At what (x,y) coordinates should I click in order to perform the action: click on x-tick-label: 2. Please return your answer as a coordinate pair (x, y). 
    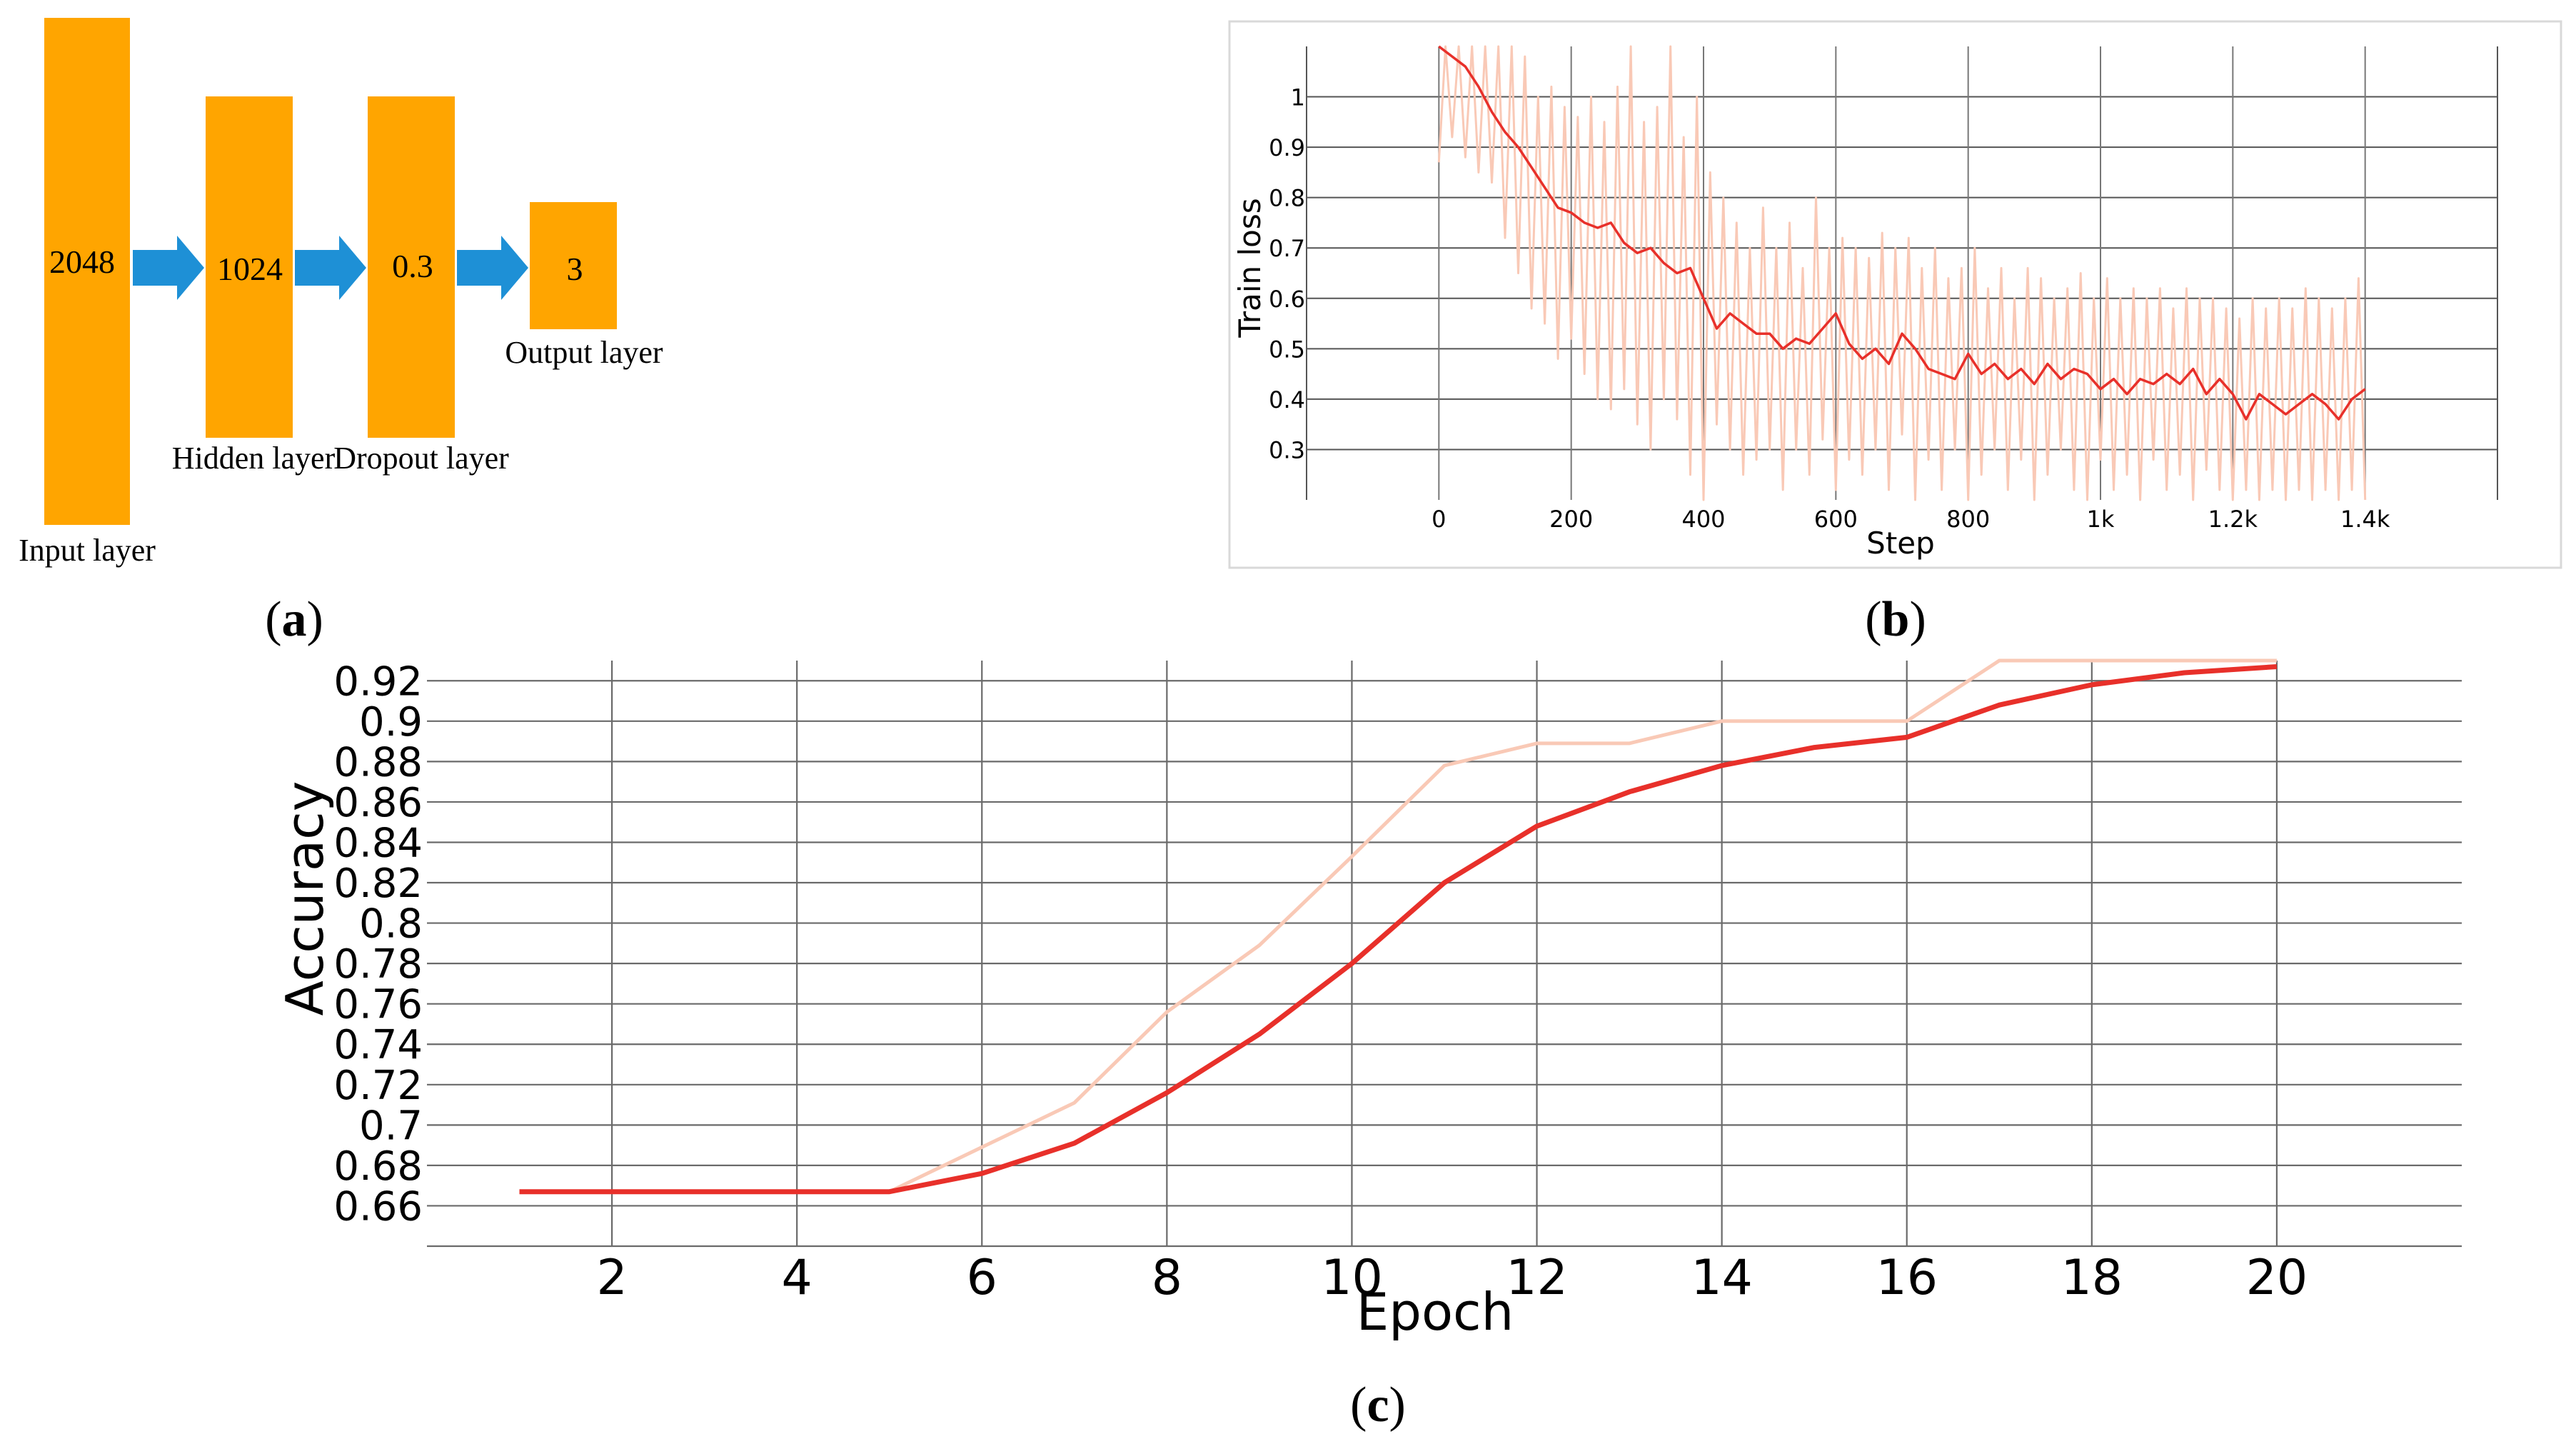
    Looking at the image, I should click on (612, 1278).